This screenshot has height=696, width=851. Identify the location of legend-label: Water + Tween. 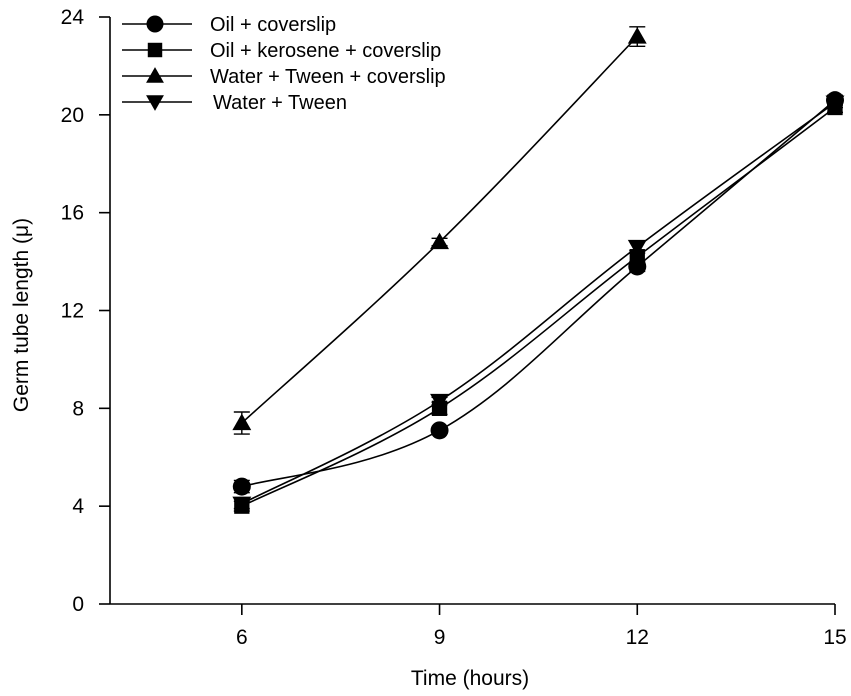
(280, 103).